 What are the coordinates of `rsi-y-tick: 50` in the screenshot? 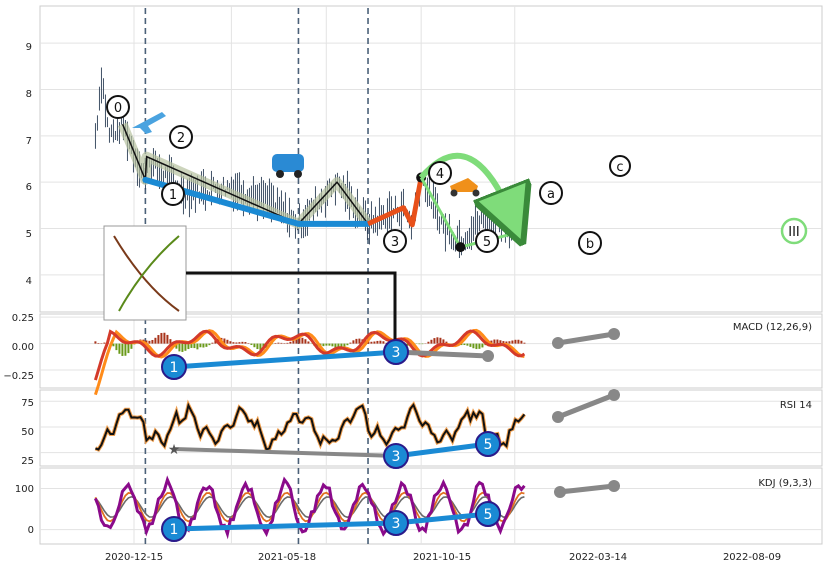 It's located at (27, 432).